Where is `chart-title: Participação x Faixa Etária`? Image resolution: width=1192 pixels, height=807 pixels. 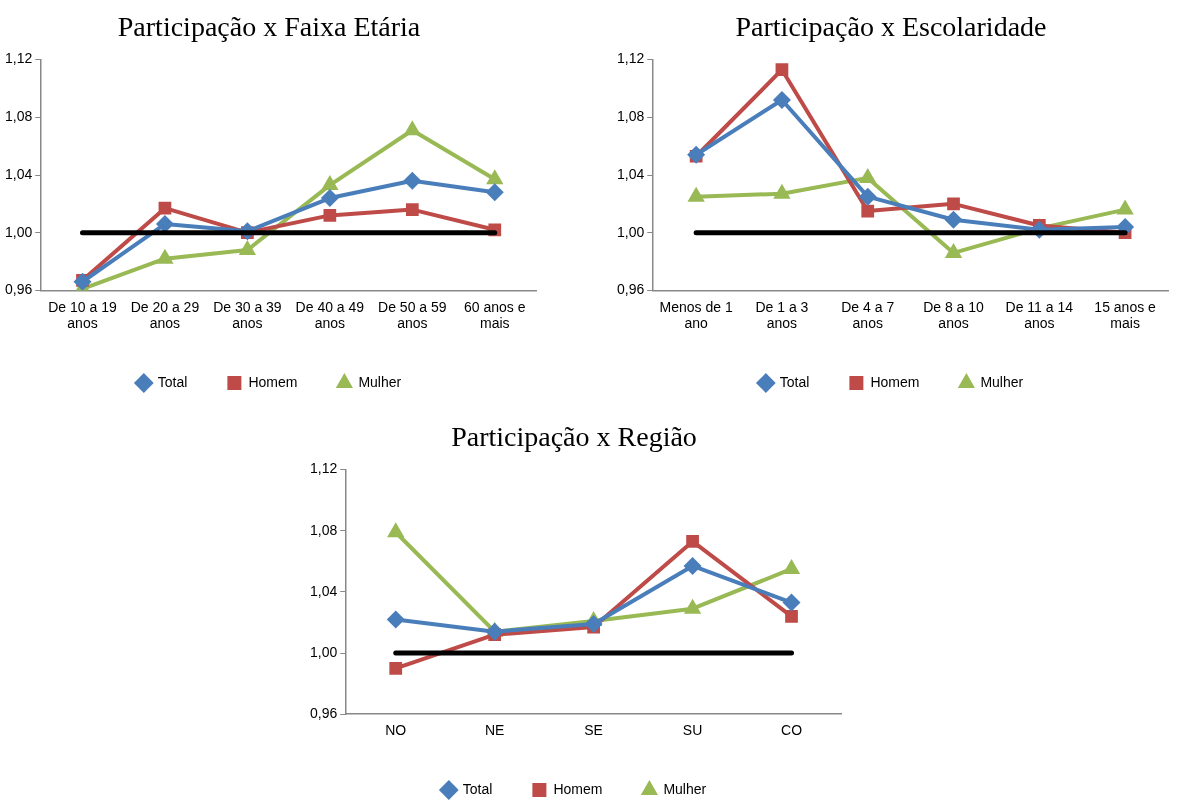 chart-title: Participação x Faixa Etária is located at coordinates (269, 27).